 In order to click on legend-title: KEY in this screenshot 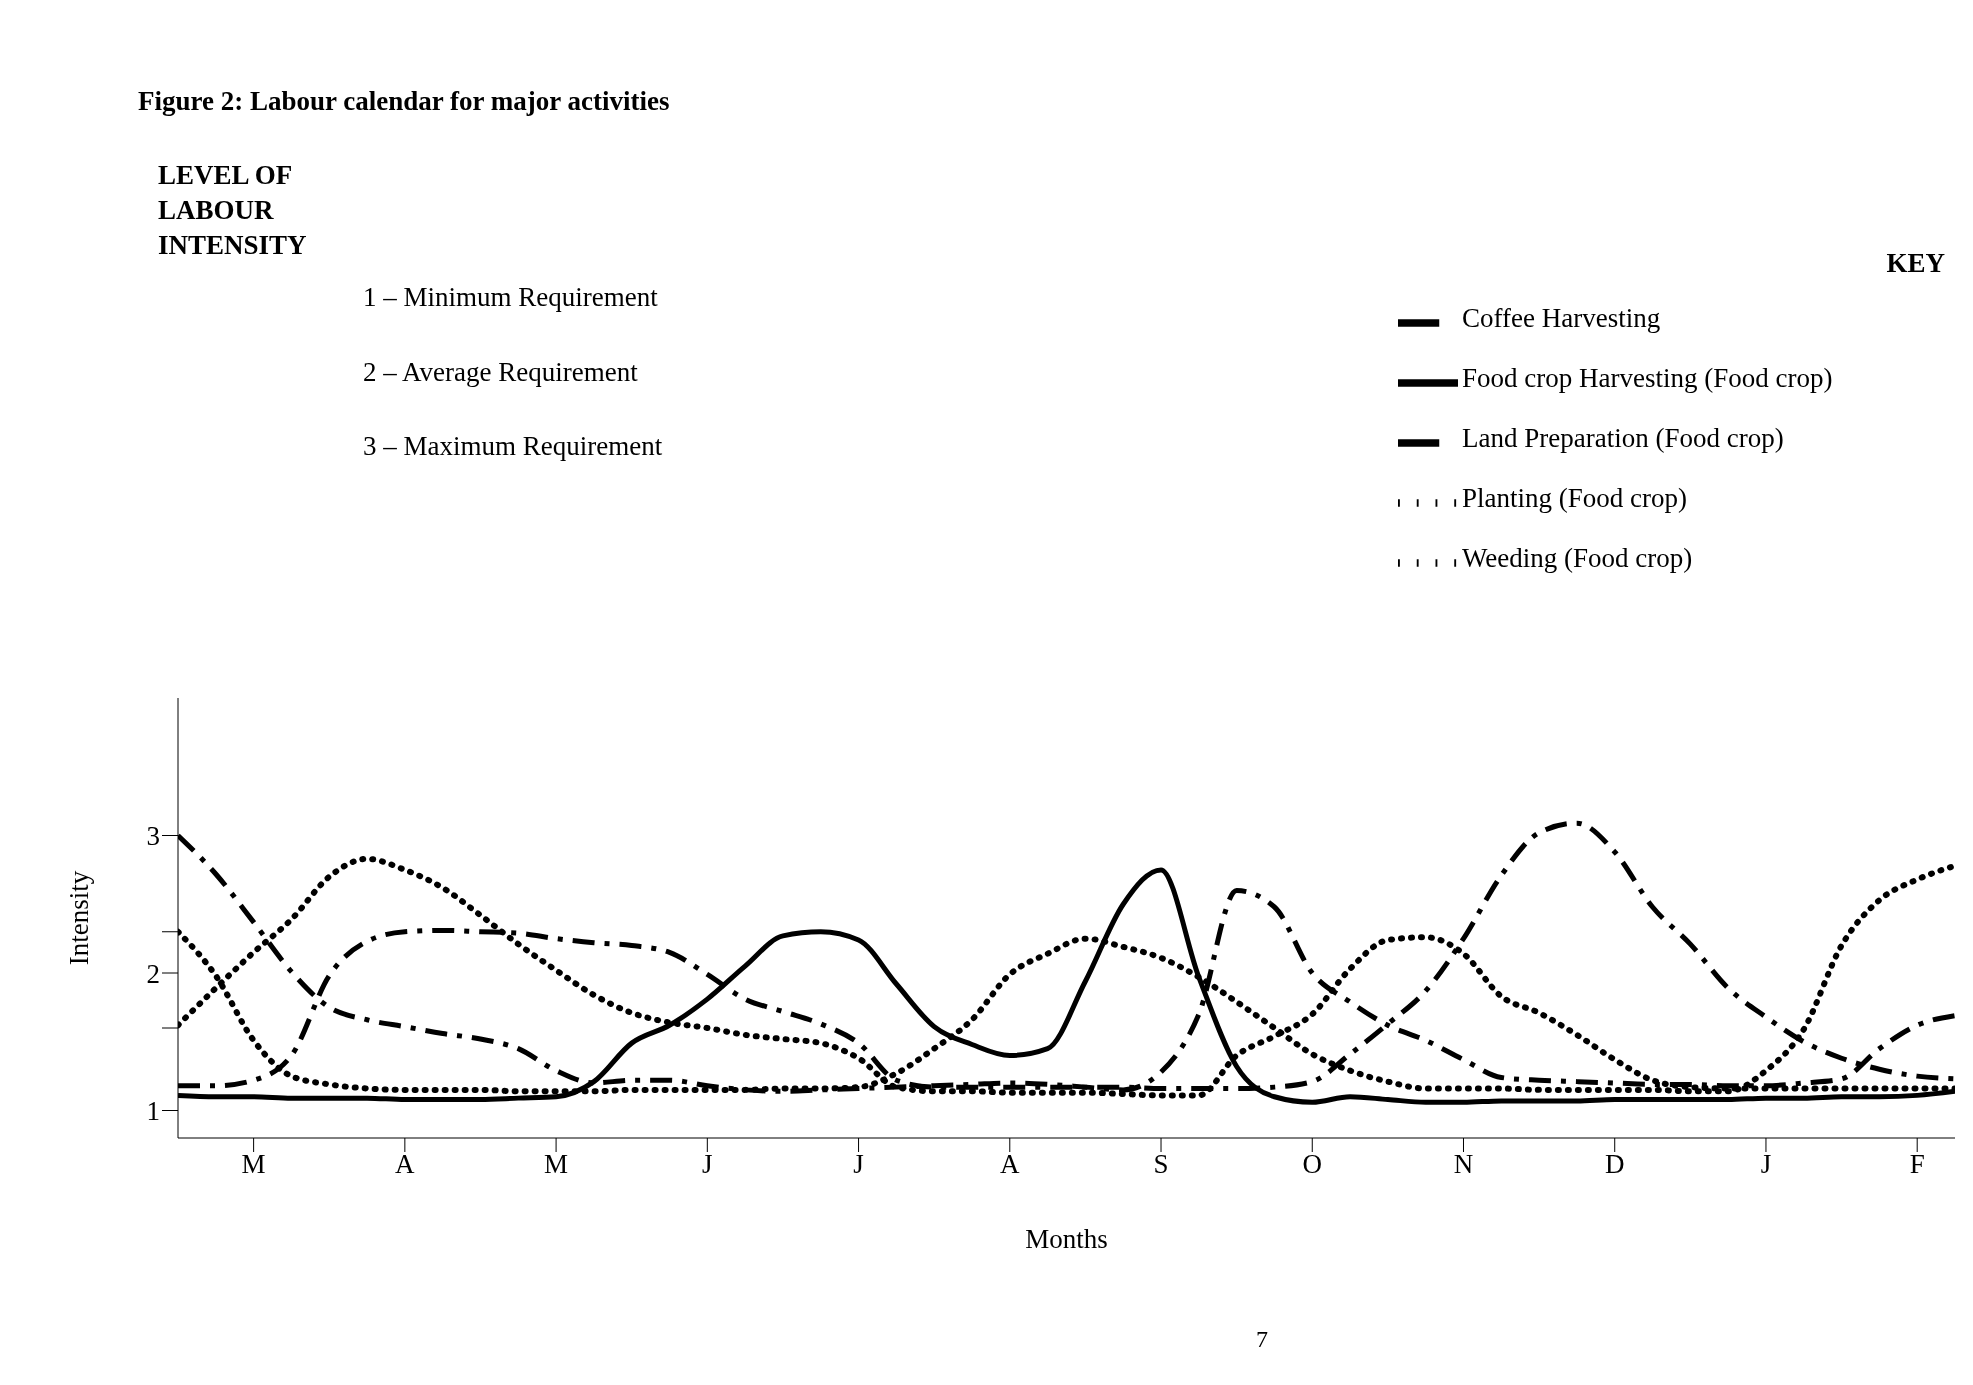, I will do `click(1915, 263)`.